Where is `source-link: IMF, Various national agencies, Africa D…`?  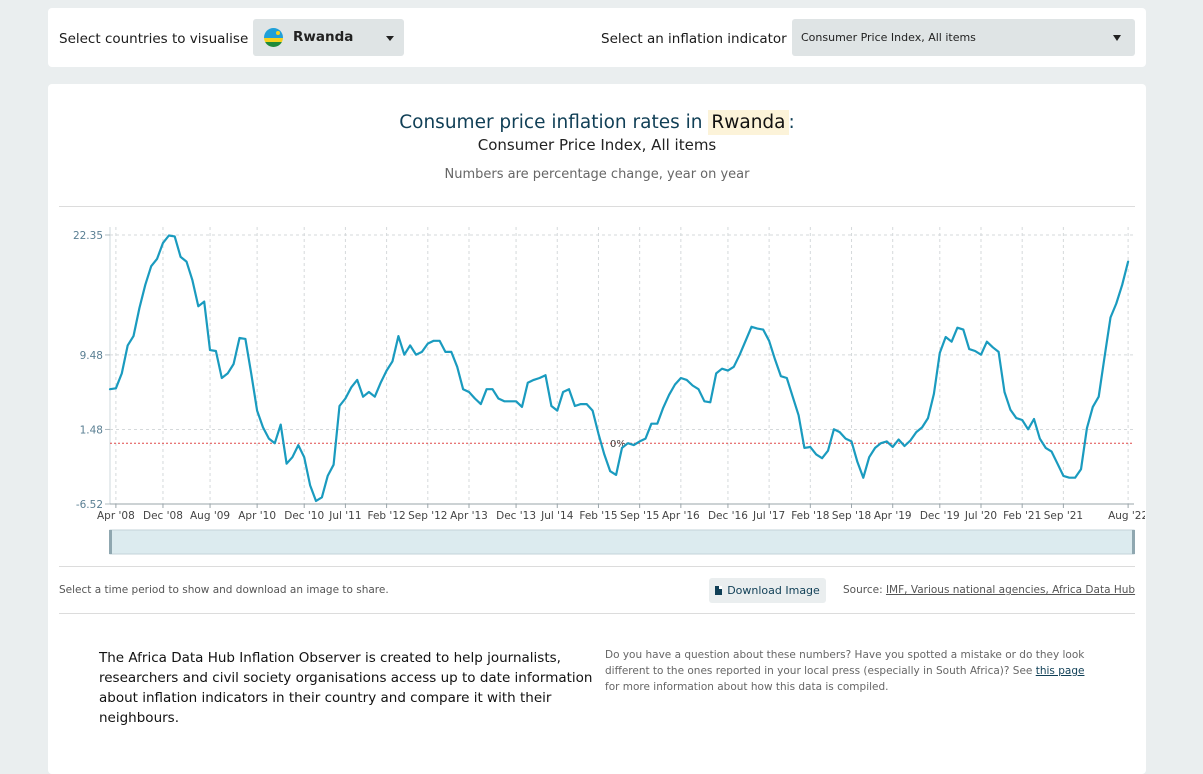 source-link: IMF, Various national agencies, Africa D… is located at coordinates (1010, 590).